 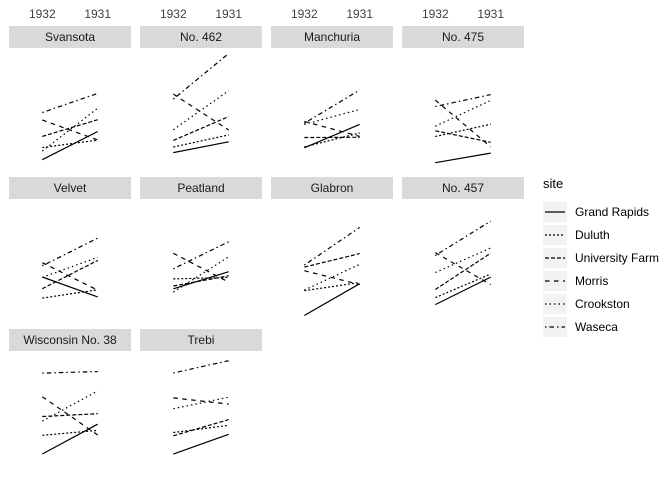 I want to click on legend-title: site, so click(x=553, y=183).